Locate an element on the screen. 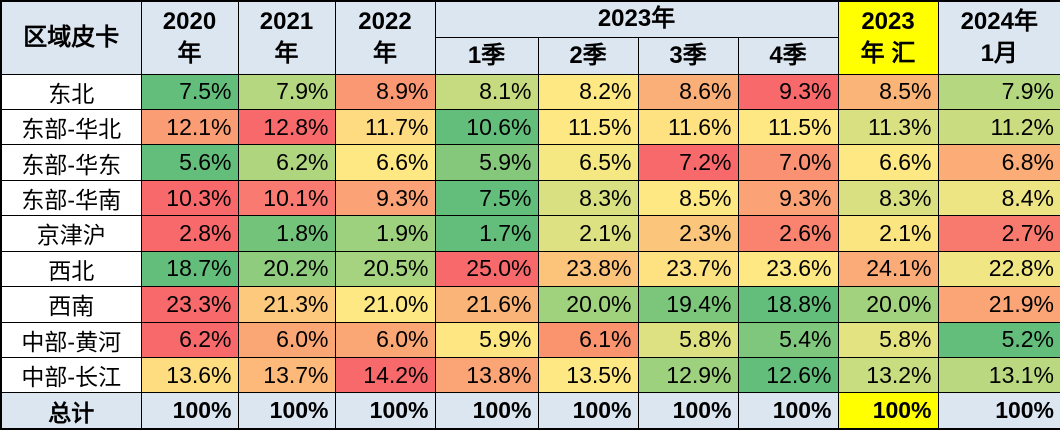 This screenshot has height=430, width=1060. value-cell: 22.8% is located at coordinates (998, 269).